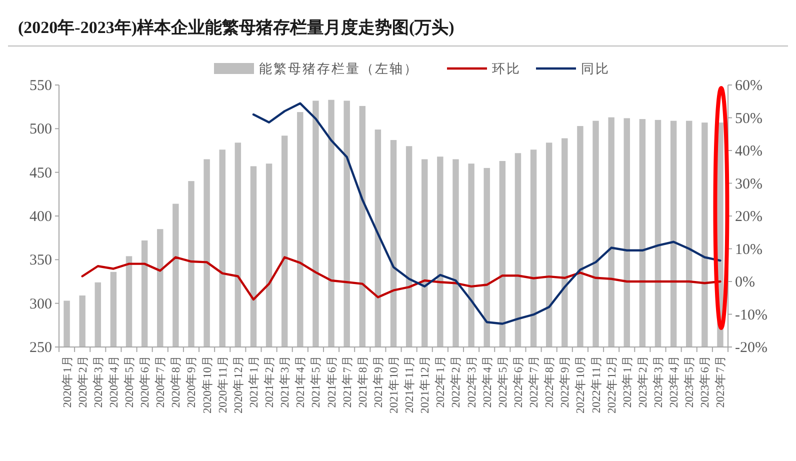 The height and width of the screenshot is (461, 796). What do you see at coordinates (565, 381) in the screenshot?
I see `x-tick-label: 2022年9月` at bounding box center [565, 381].